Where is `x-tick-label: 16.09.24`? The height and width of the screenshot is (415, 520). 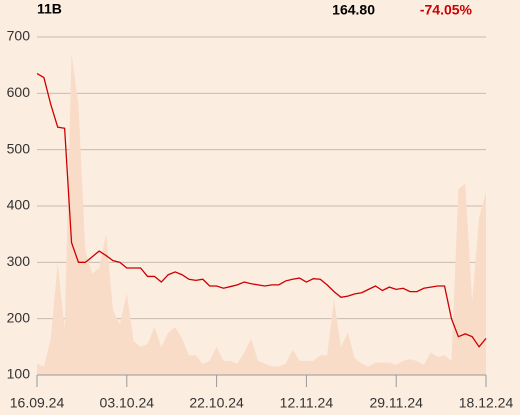 x-tick-label: 16.09.24 is located at coordinates (37, 403).